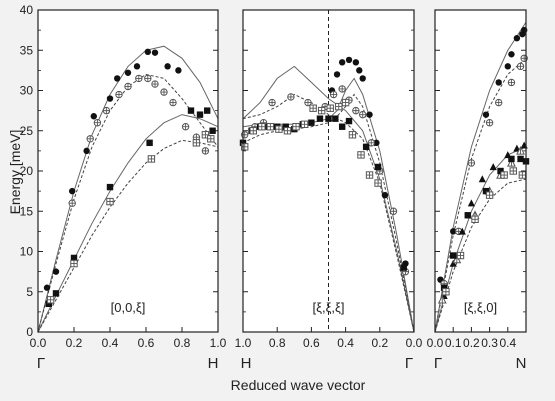 Image resolution: width=555 pixels, height=401 pixels. What do you see at coordinates (27, 211) in the screenshot?
I see `y-tick-label: 15` at bounding box center [27, 211].